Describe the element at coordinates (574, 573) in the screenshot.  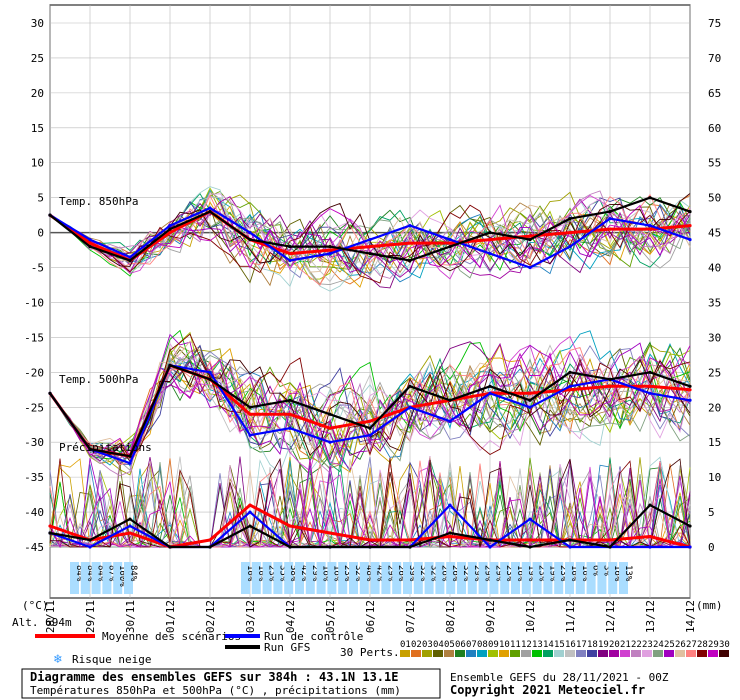
I see `snow-risk-label: 10%` at that location.